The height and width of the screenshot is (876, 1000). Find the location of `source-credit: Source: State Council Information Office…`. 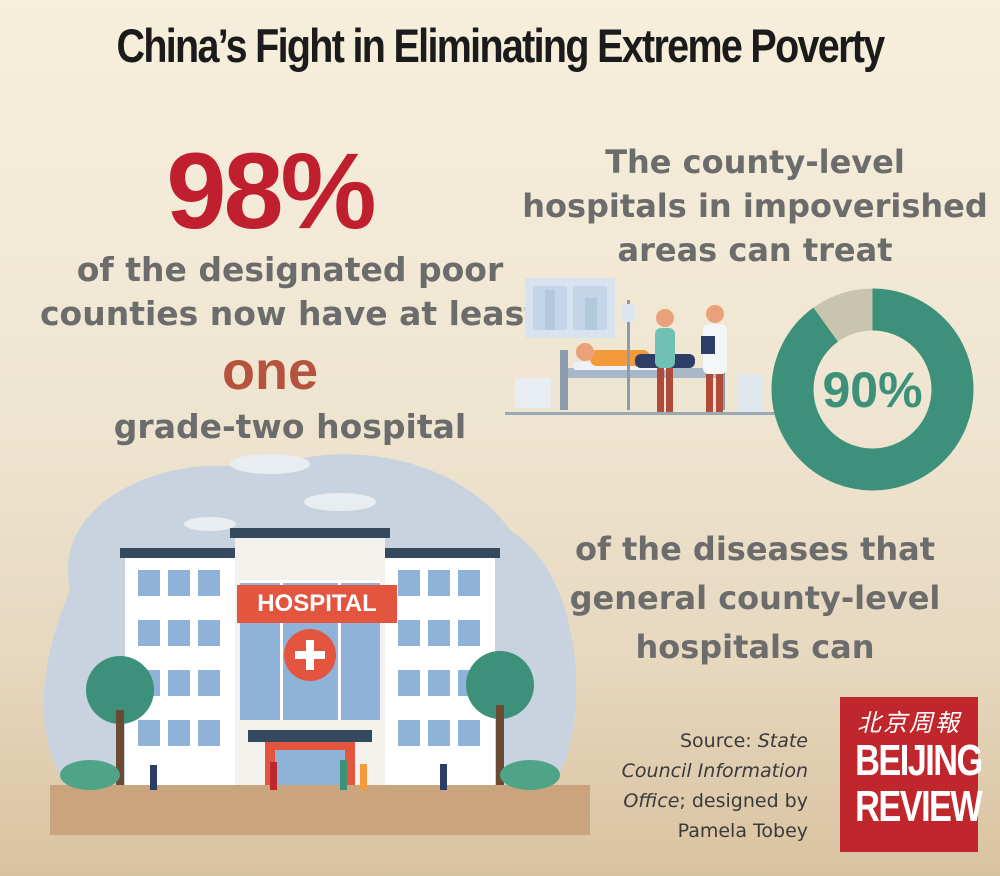

source-credit: Source: State Council Information Office… is located at coordinates (699, 786).